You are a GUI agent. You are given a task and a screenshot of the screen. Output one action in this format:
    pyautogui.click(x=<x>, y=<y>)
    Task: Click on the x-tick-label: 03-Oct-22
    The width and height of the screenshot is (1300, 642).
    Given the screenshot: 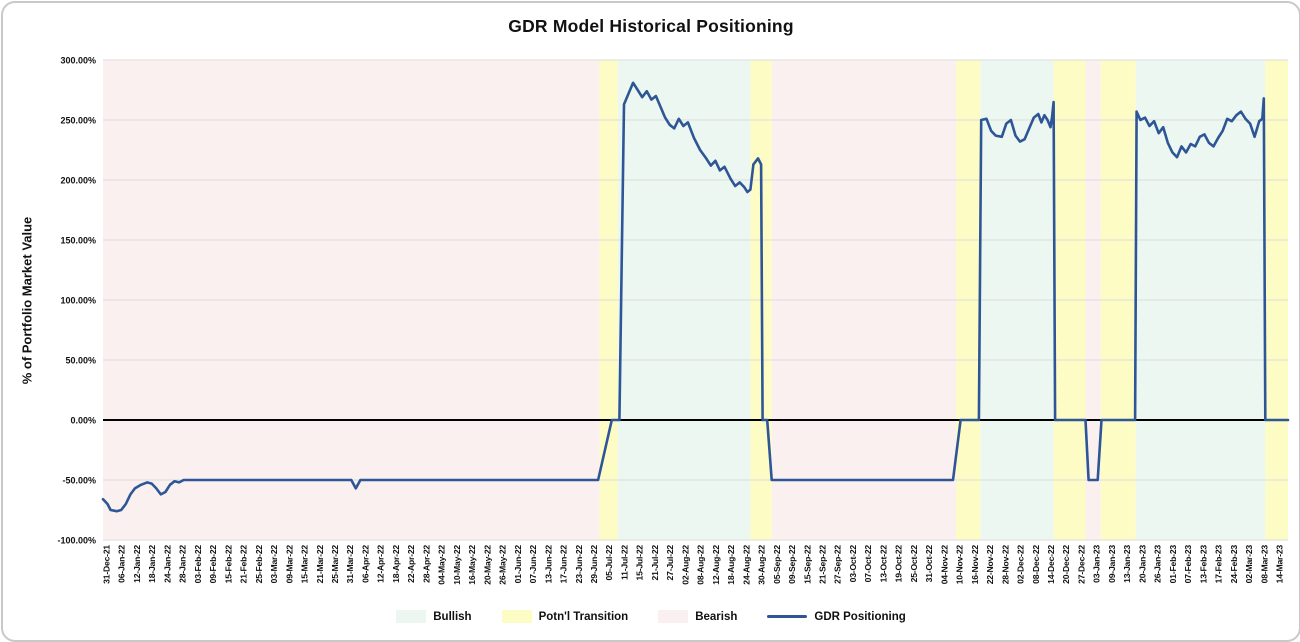 What is the action you would take?
    pyautogui.click(x=853, y=564)
    